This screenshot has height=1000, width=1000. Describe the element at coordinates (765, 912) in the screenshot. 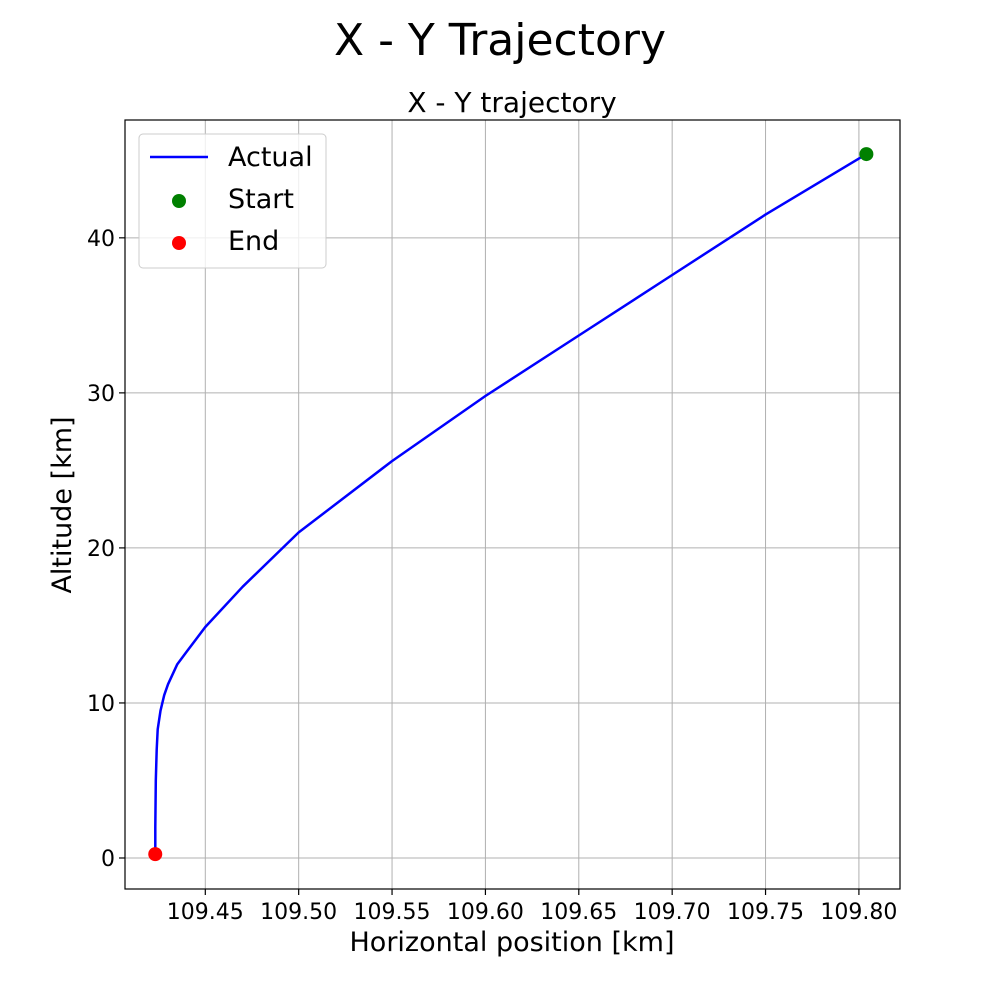

I see `x-tick-label: 109.75` at that location.